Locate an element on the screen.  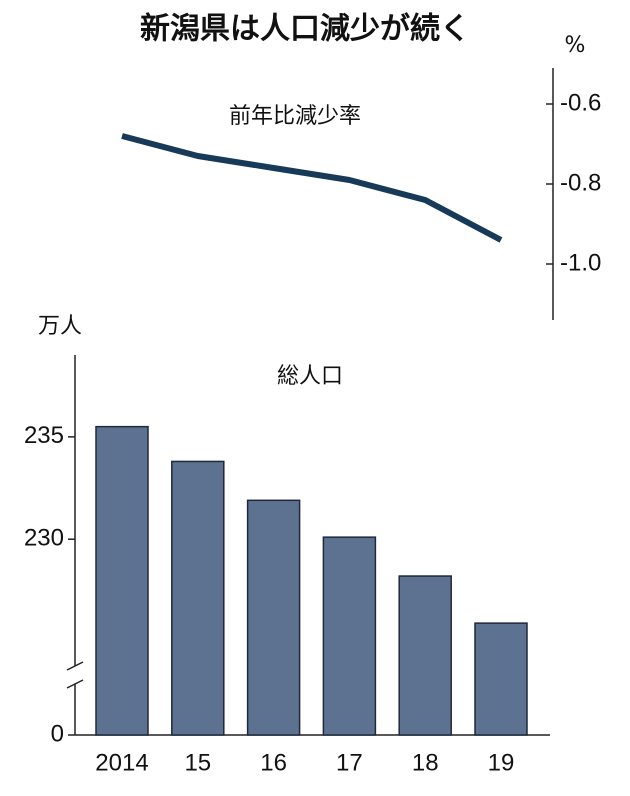
x-tick-label: 16 is located at coordinates (273, 762).